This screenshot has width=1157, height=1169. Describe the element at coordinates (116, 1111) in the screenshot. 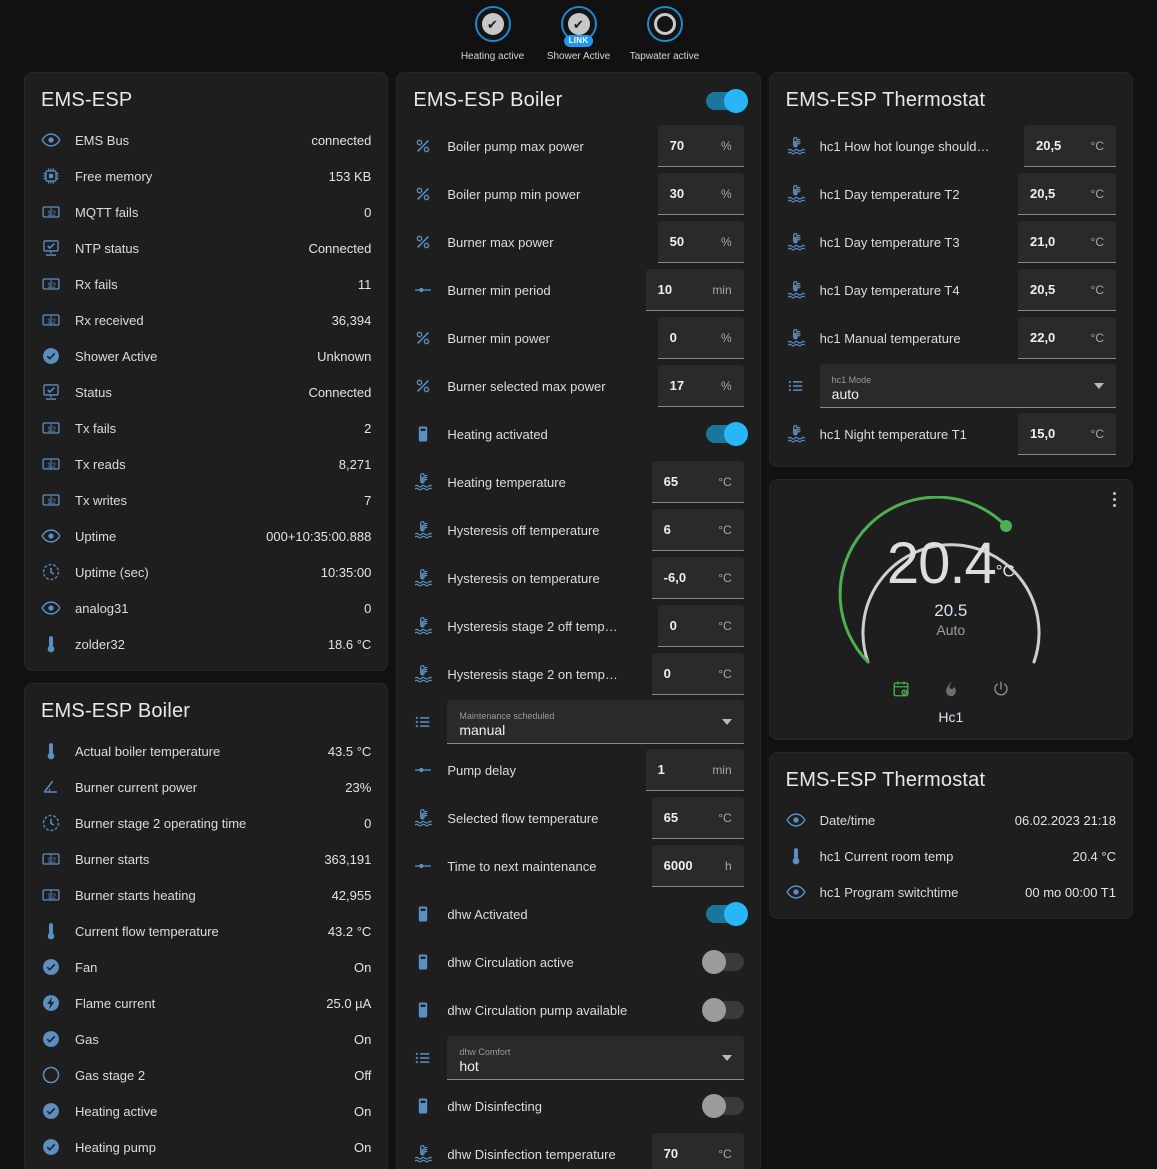

I see `row-label: Heating active` at that location.